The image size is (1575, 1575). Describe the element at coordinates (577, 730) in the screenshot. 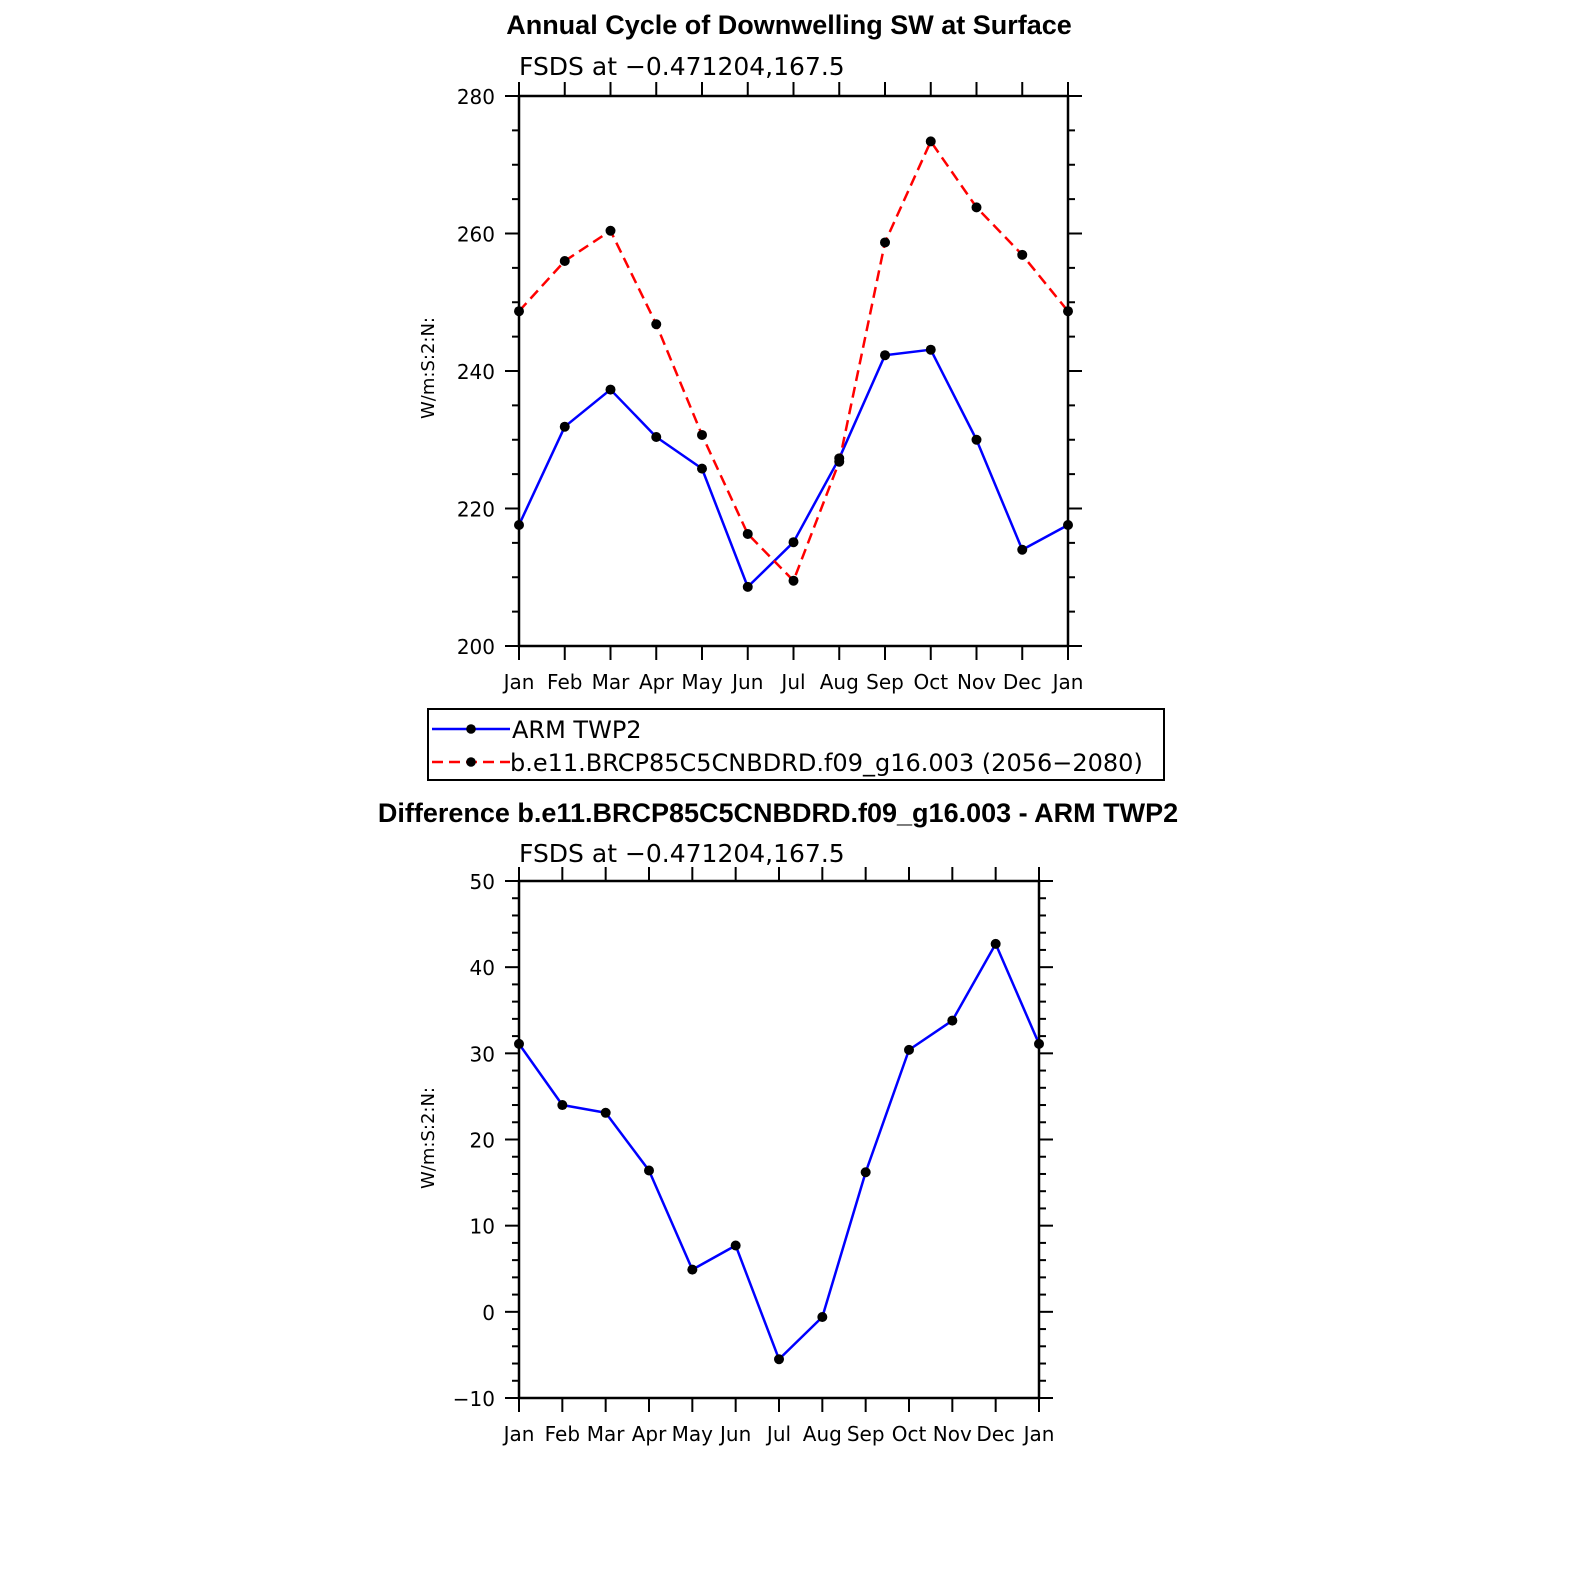

I see `legend-label-arm: ARM TWP2` at that location.